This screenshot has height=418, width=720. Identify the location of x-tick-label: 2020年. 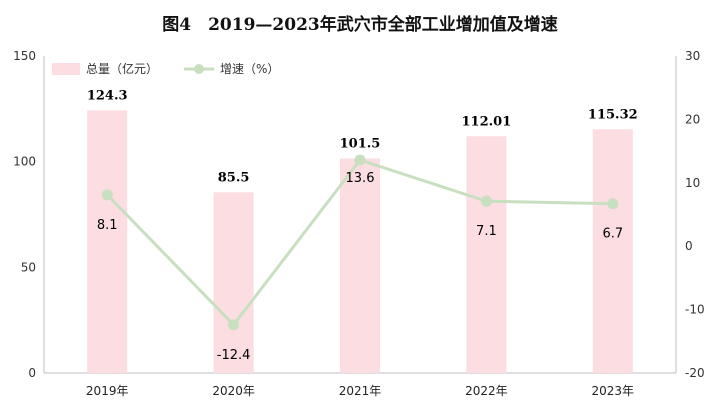
(233, 391).